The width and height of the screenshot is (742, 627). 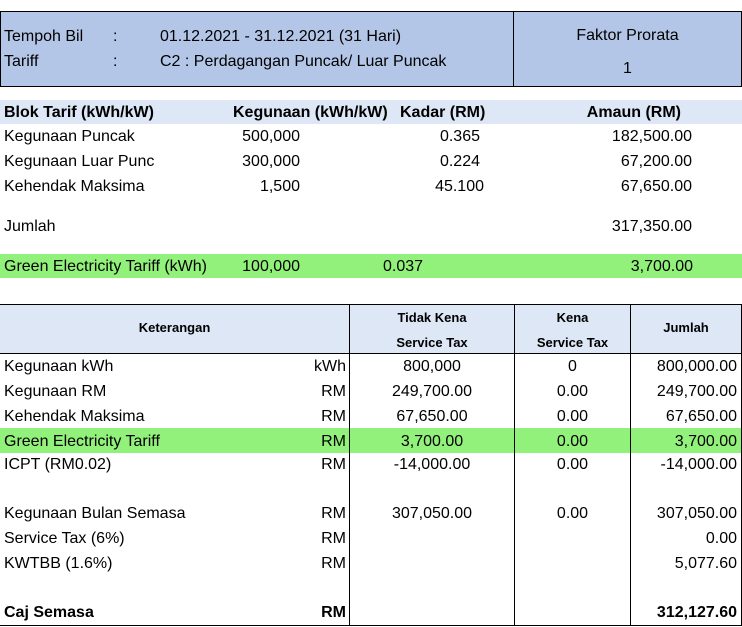 What do you see at coordinates (705, 563) in the screenshot?
I see `summary-row-jumlah: 5,077.60` at bounding box center [705, 563].